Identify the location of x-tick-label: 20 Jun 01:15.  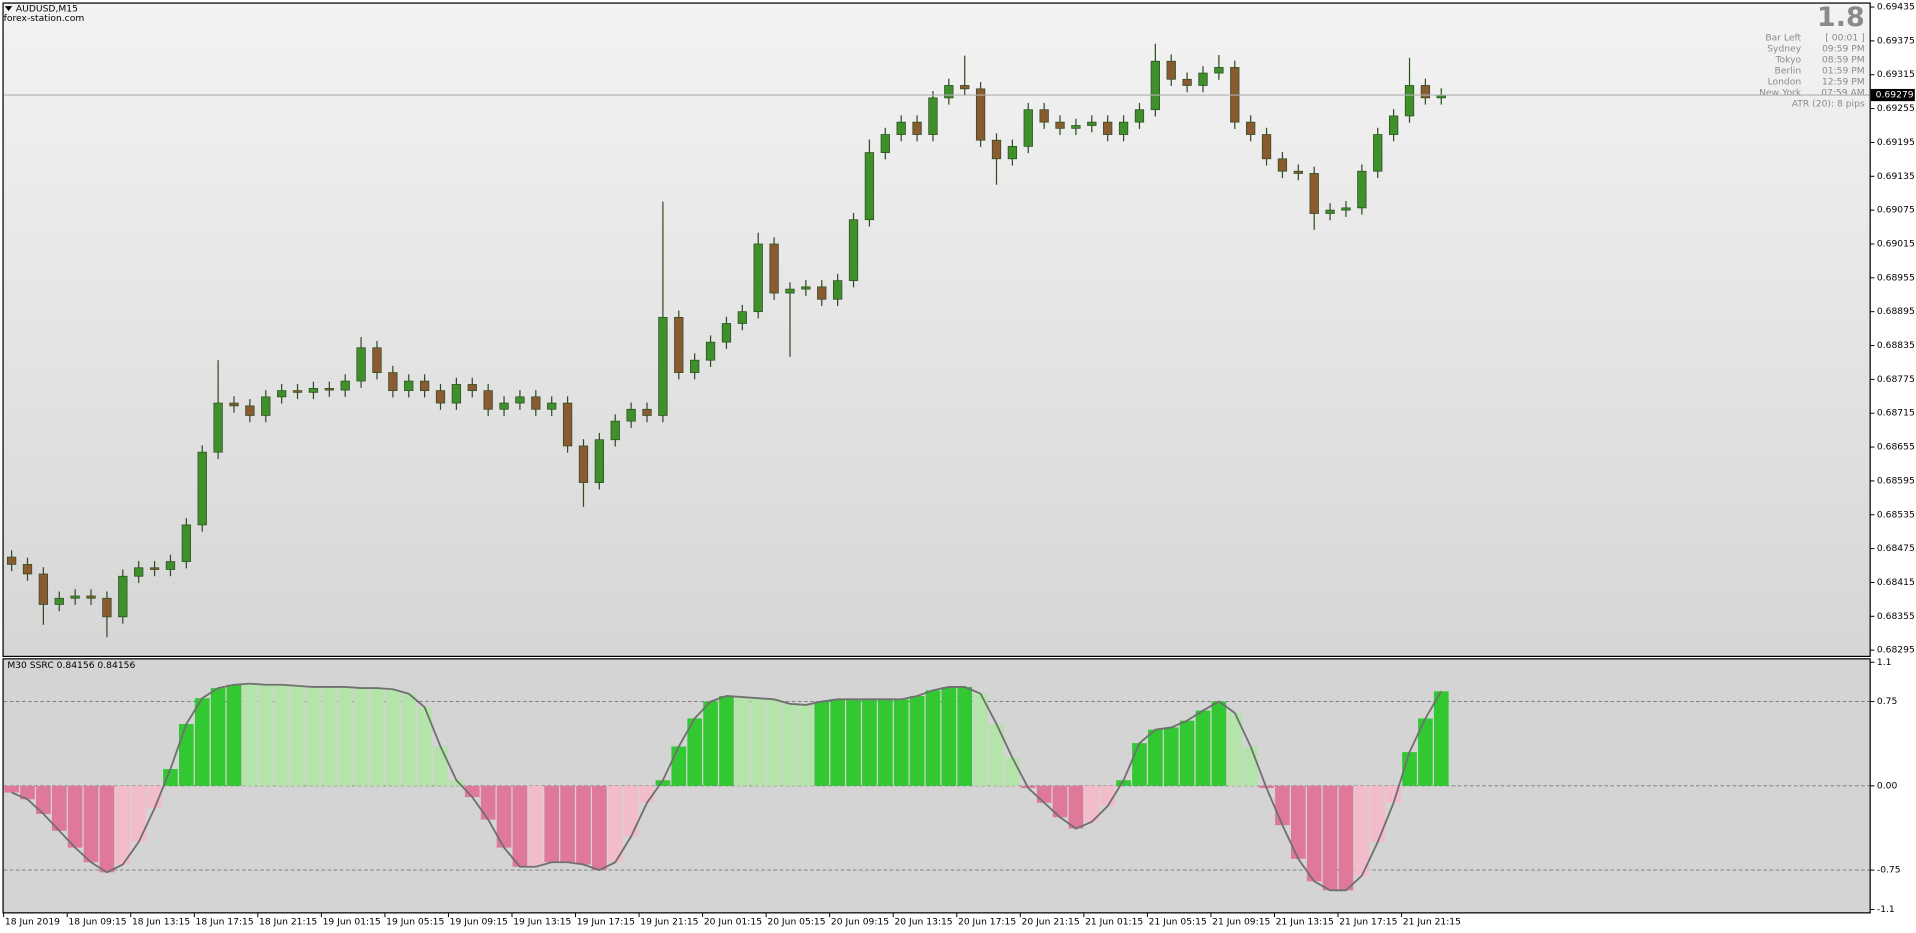
(733, 922).